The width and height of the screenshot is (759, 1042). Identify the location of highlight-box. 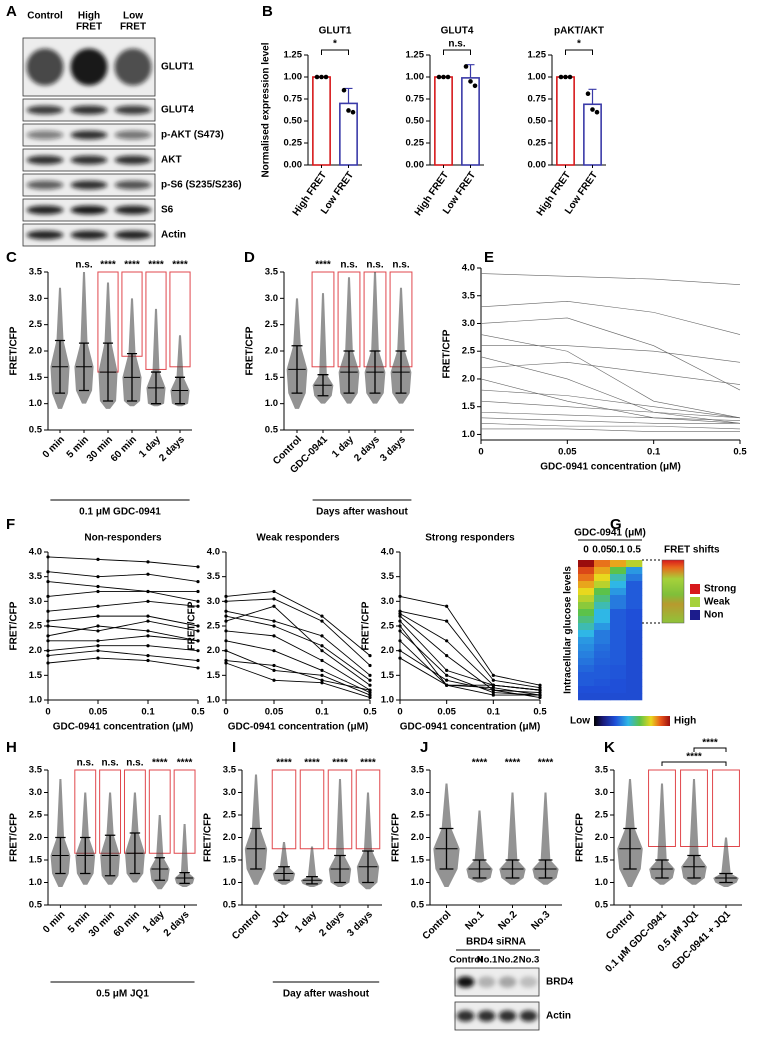
(726, 808).